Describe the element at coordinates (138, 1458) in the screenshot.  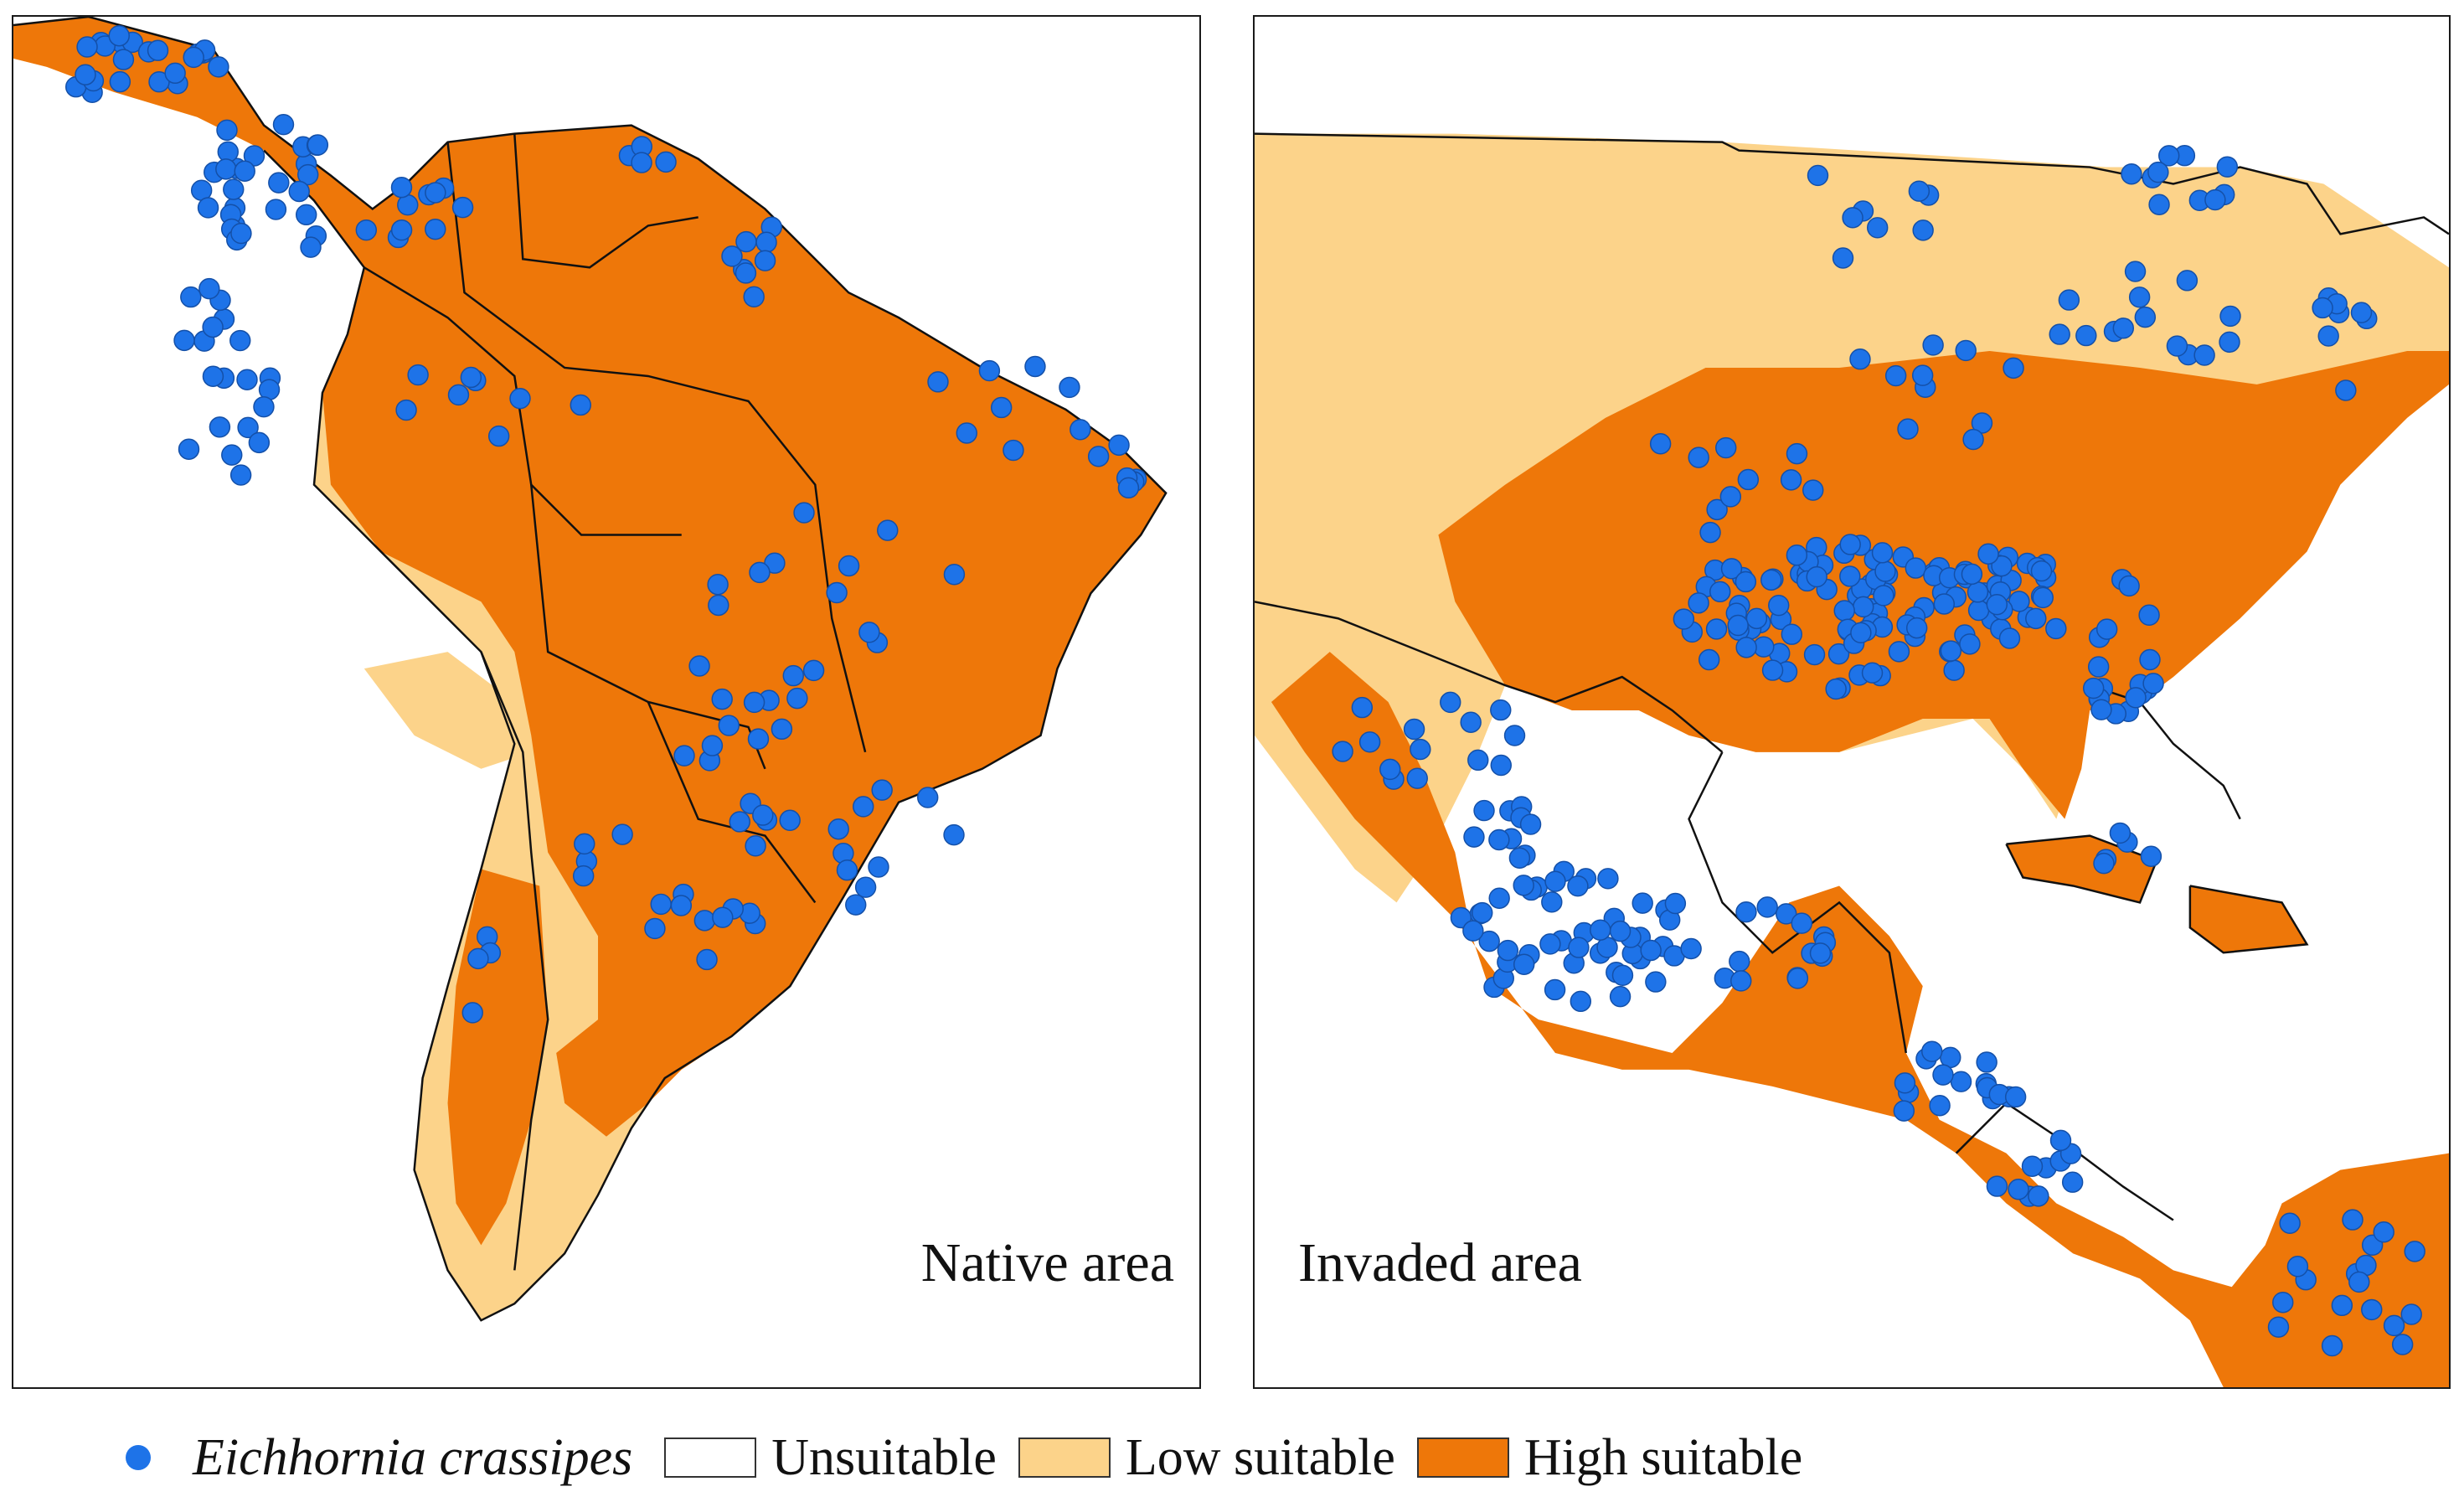
I see `circle-icon` at that location.